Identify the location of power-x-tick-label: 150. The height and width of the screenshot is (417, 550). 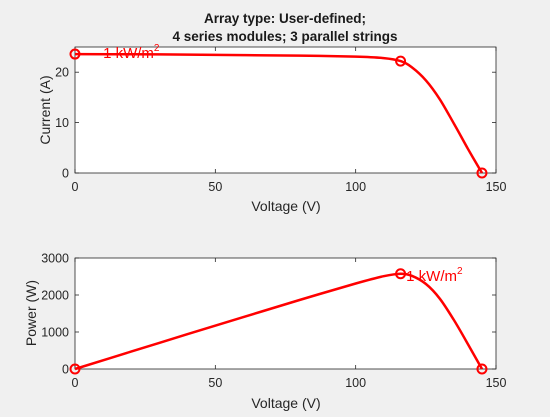
(496, 383).